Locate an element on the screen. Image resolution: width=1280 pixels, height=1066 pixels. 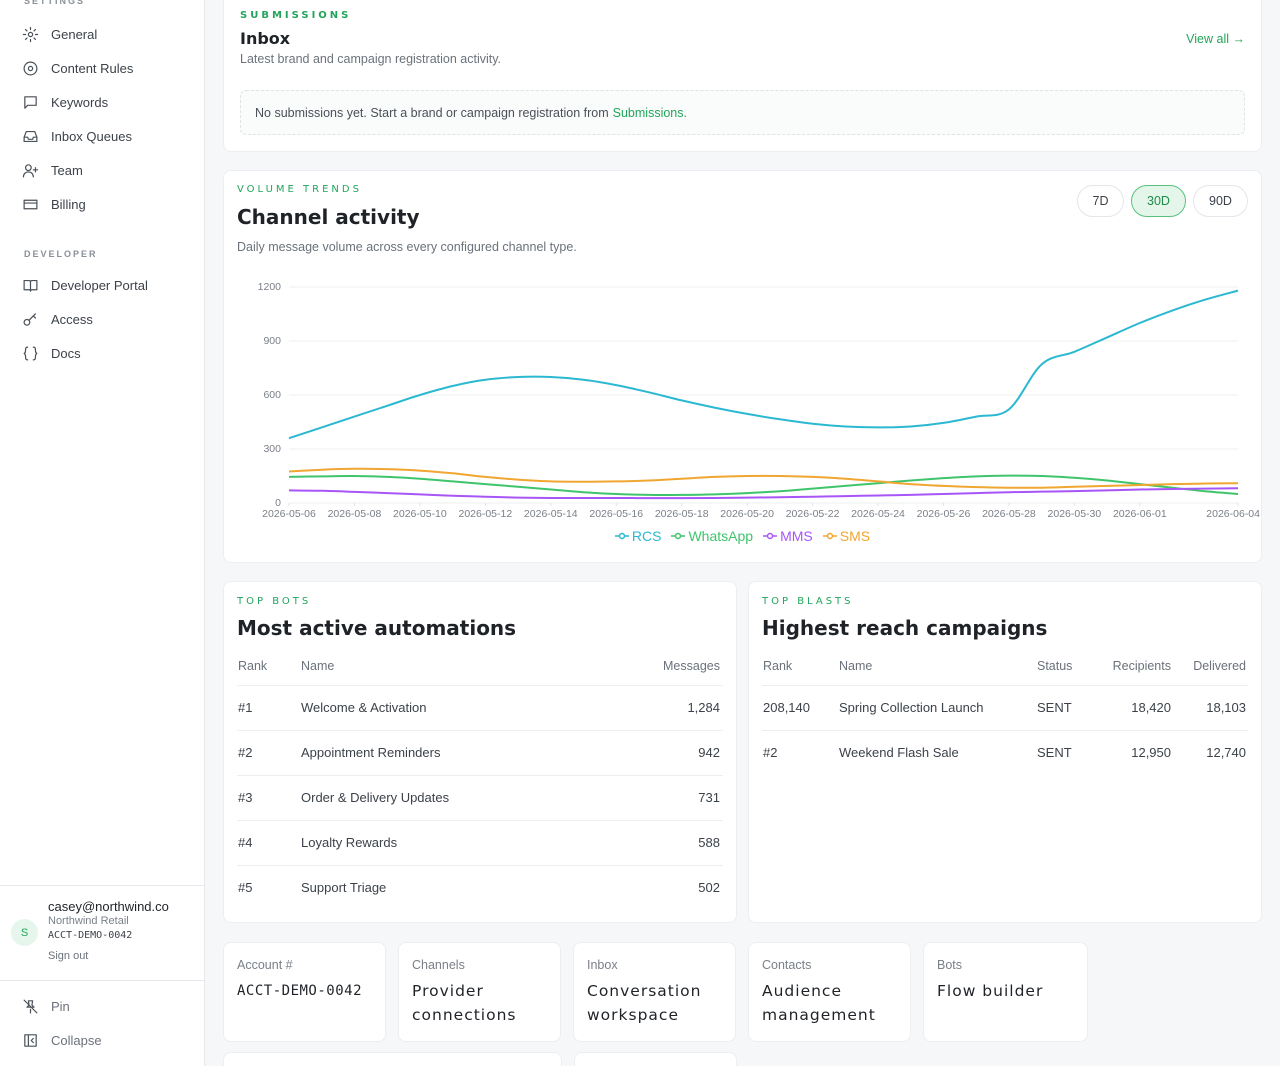
stat-value: Provider connections is located at coordinates (464, 1003).